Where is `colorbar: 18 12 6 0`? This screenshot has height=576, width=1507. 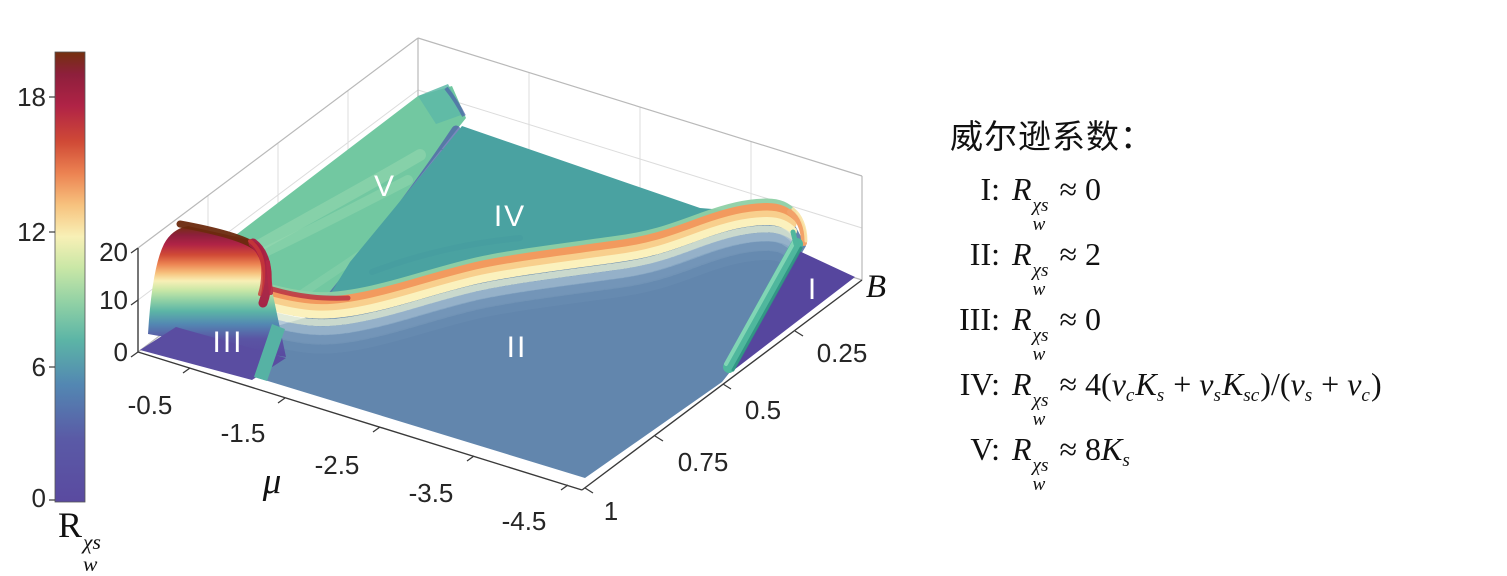
colorbar: 18 12 6 0 is located at coordinates (51, 282).